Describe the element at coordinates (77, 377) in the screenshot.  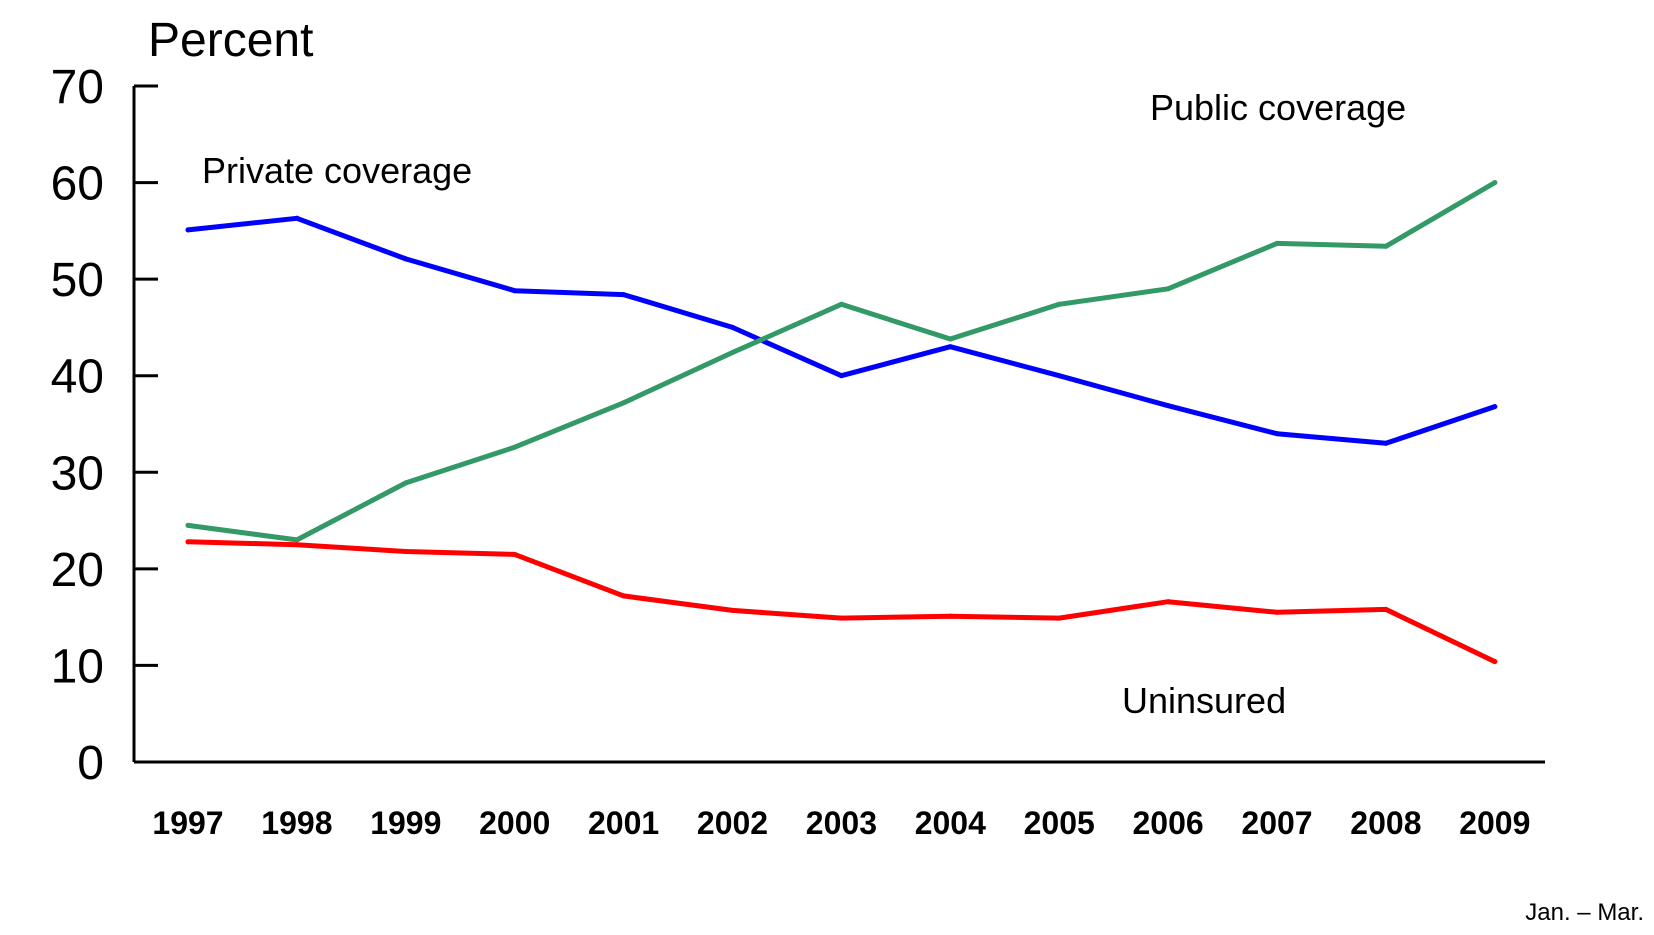
I see `y-tick-label: 40` at that location.